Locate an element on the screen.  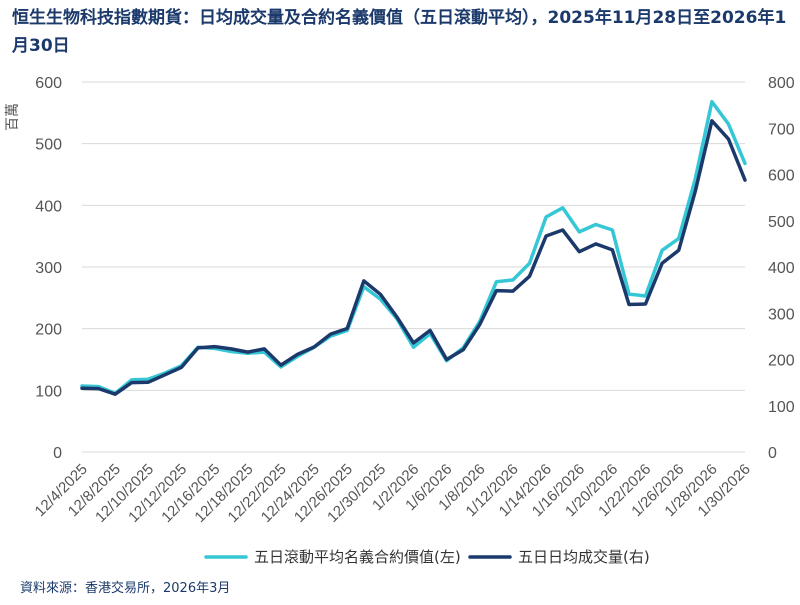
left-y-tick-label: 200 is located at coordinates (48, 330).